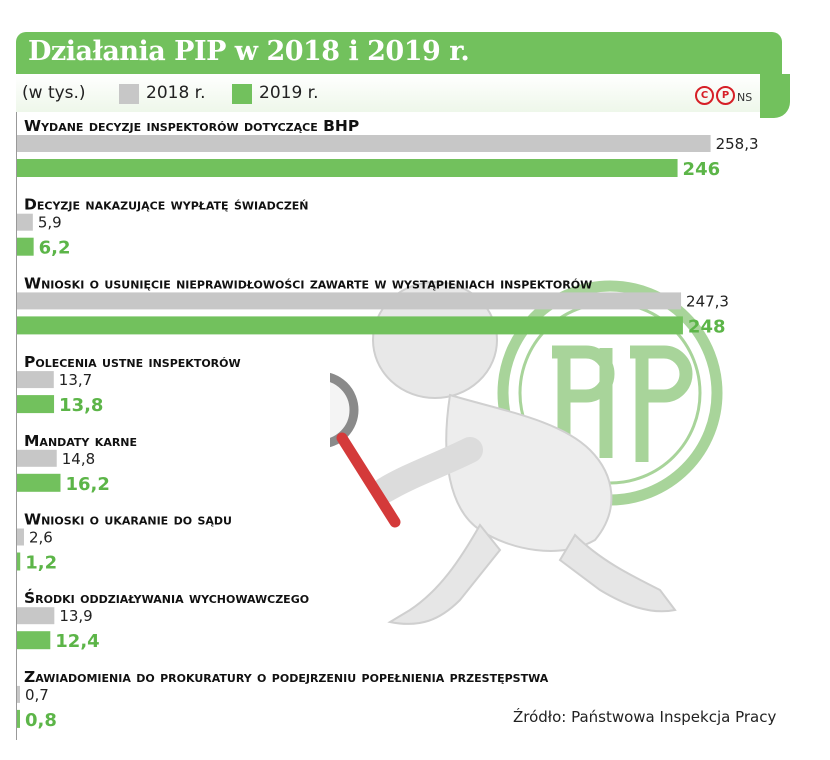  What do you see at coordinates (88, 484) in the screenshot?
I see `value-label-2019: 16,2` at bounding box center [88, 484].